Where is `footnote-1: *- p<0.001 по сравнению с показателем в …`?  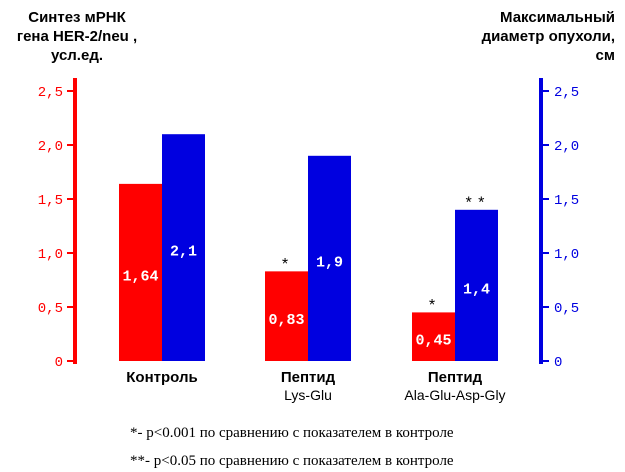 footnote-1: *- p<0.001 по сравнению с показателем в … is located at coordinates (292, 433).